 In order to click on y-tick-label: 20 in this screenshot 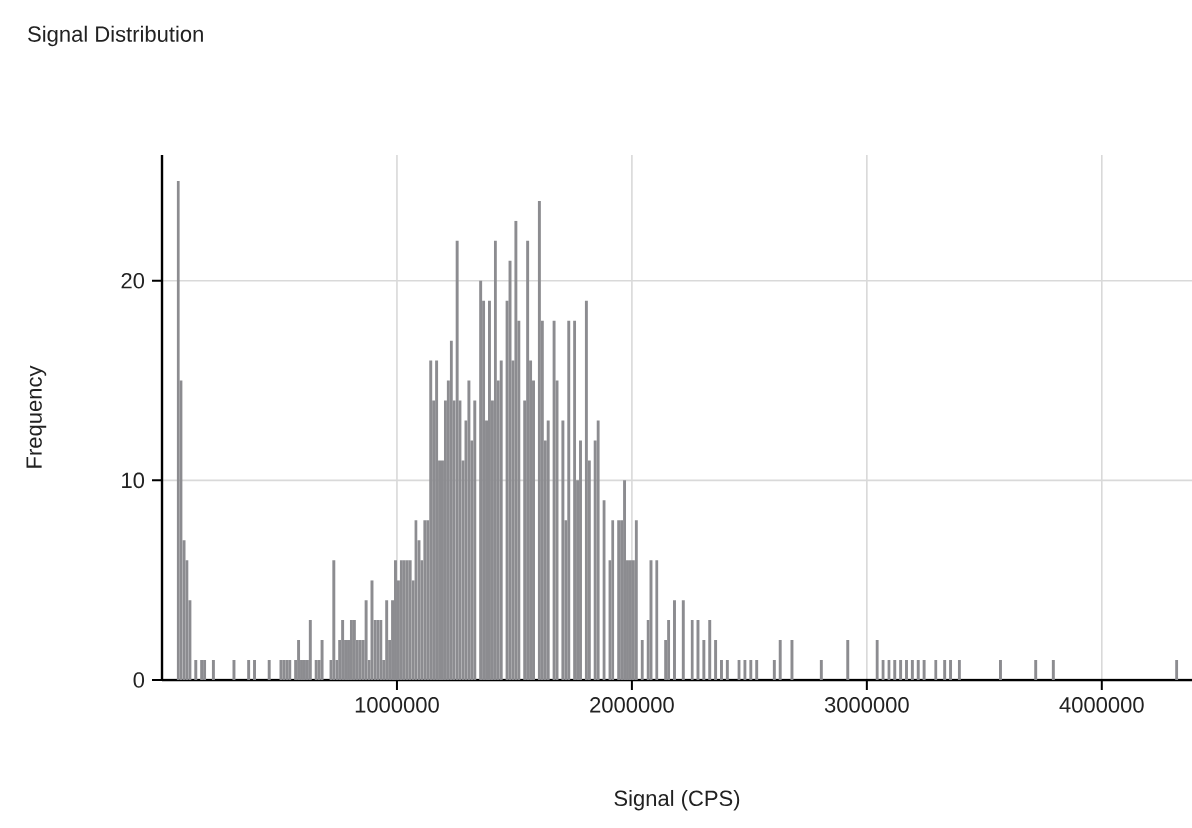, I will do `click(133, 280)`.